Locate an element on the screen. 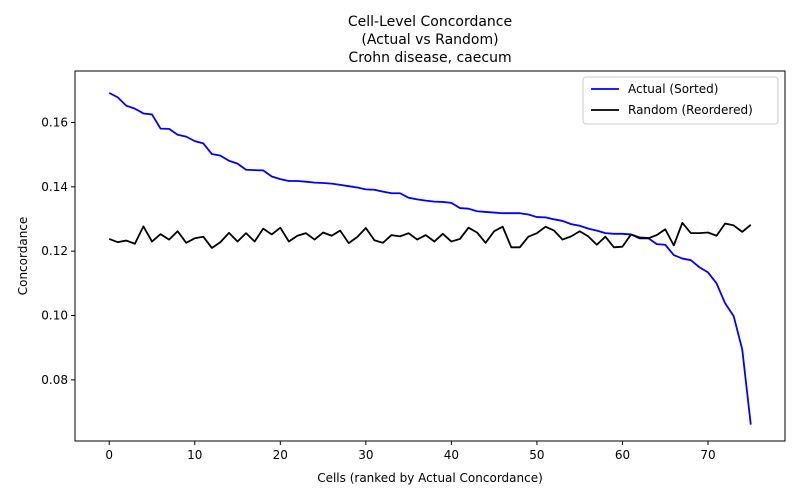 This screenshot has height=500, width=800. x-tick-label: 30 is located at coordinates (365, 455).